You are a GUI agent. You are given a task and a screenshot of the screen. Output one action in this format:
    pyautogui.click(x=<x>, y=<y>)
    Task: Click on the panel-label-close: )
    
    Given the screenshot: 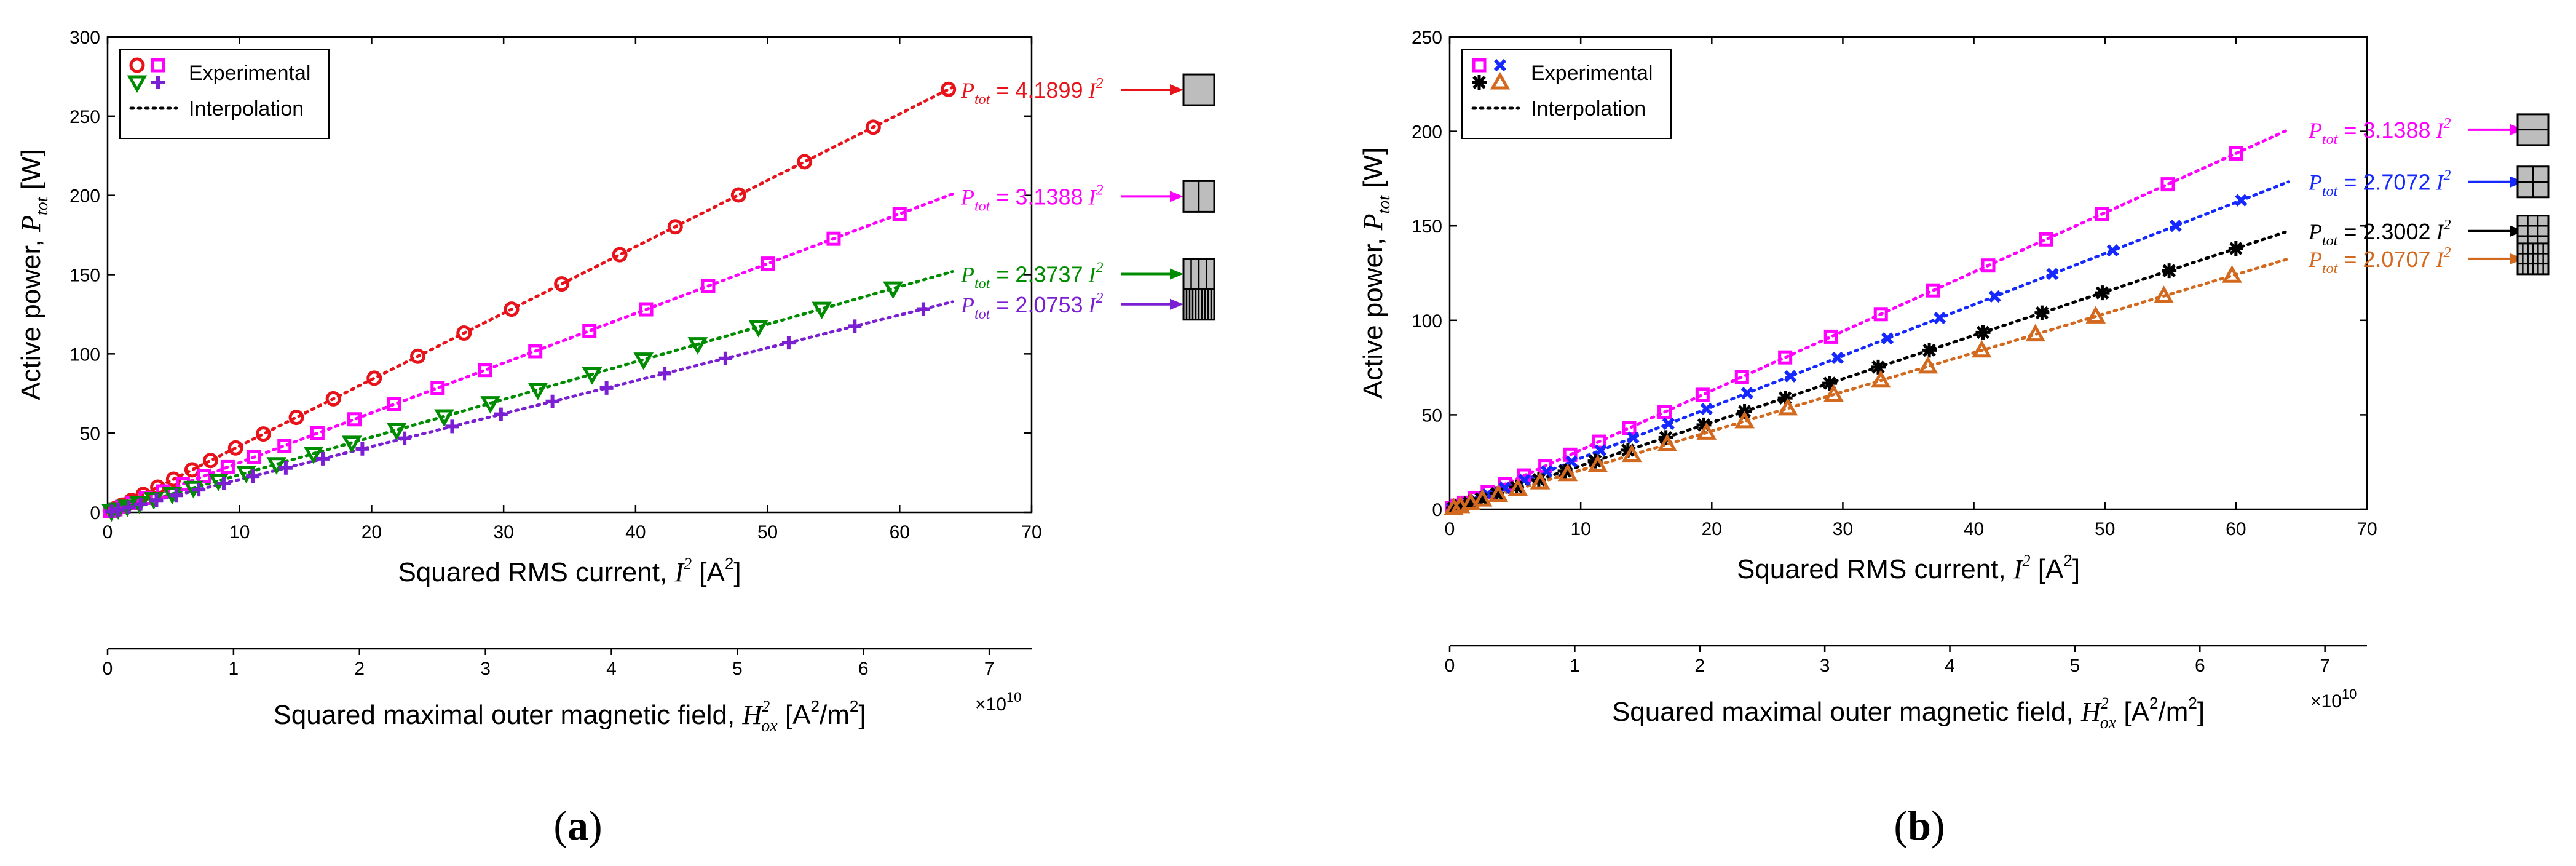 What is the action you would take?
    pyautogui.click(x=595, y=825)
    